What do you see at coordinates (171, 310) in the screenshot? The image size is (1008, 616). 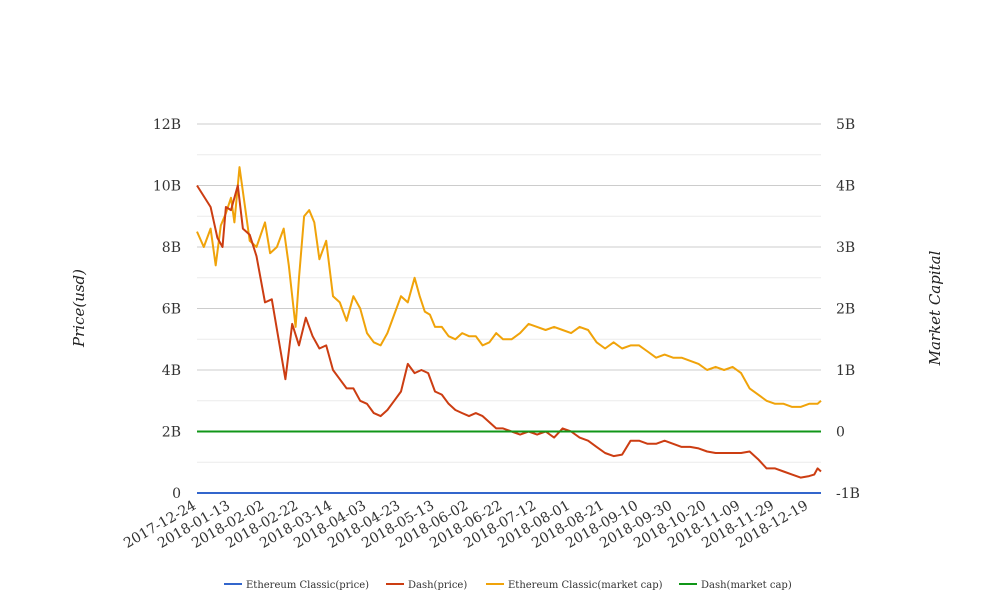 I see `left-tick-label: 6B` at bounding box center [171, 310].